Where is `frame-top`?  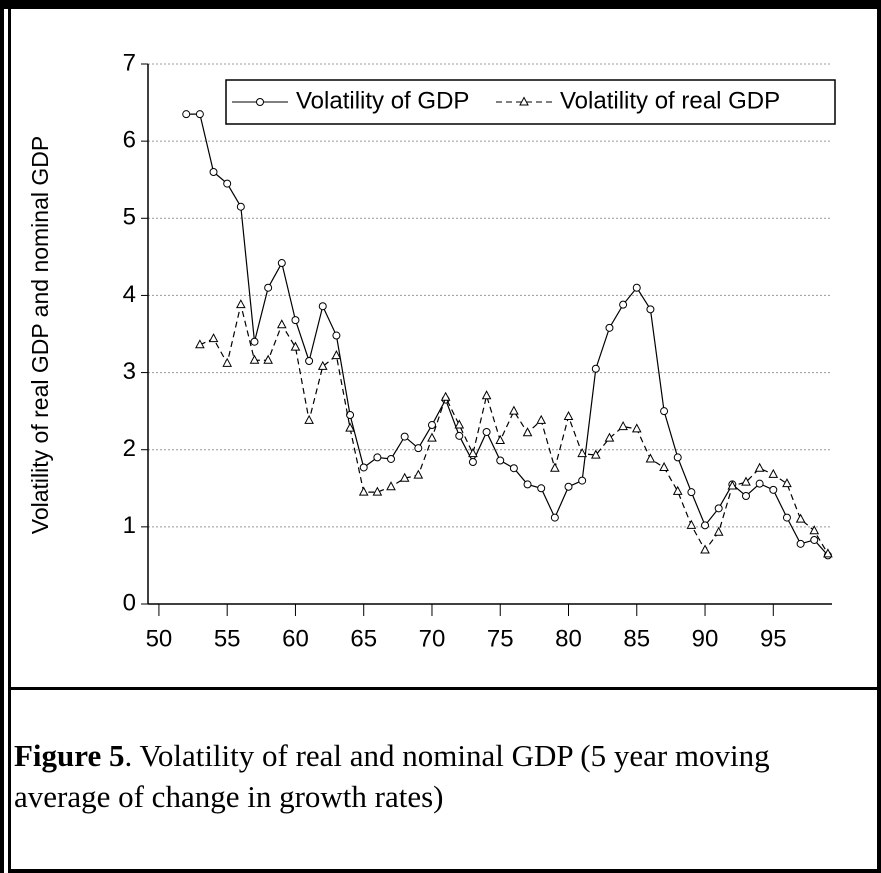
frame-top is located at coordinates (440, 4).